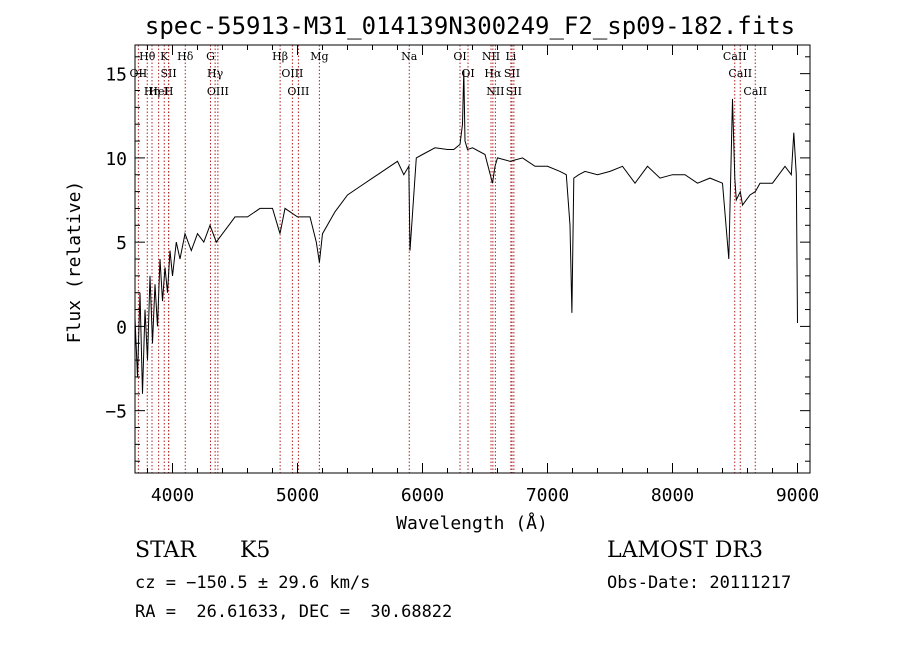  Describe the element at coordinates (172, 495) in the screenshot. I see `x-tick-label: 4000` at that location.